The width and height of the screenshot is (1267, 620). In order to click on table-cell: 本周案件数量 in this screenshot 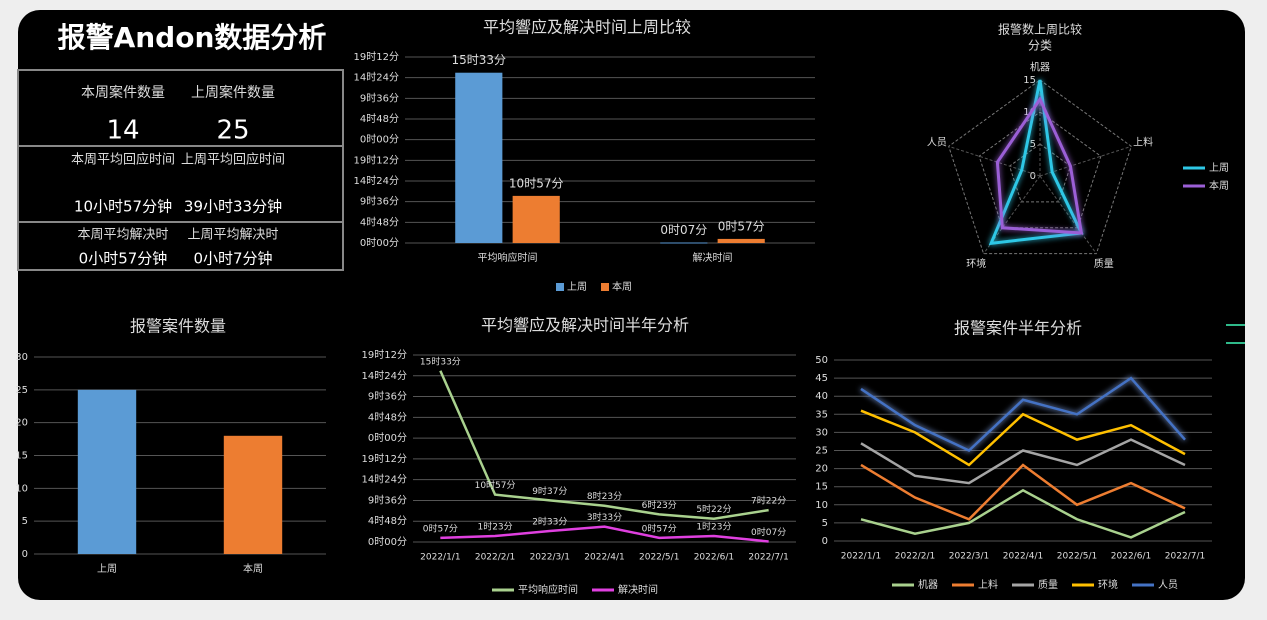, I will do `click(123, 92)`.